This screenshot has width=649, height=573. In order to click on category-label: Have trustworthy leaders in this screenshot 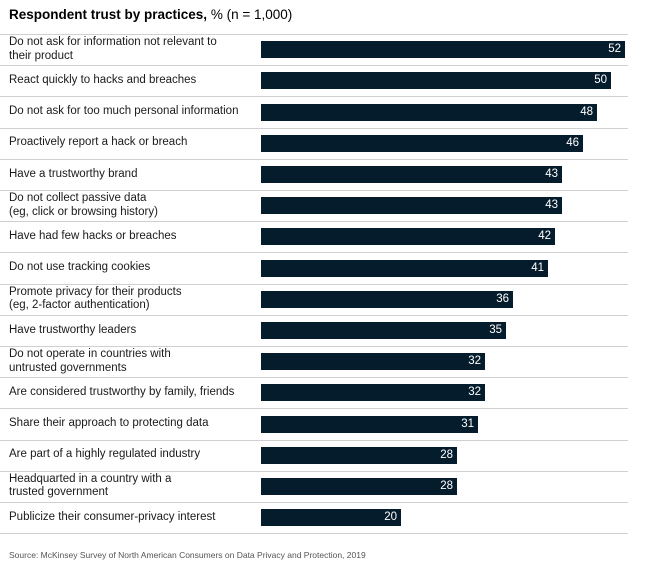, I will do `click(73, 329)`.